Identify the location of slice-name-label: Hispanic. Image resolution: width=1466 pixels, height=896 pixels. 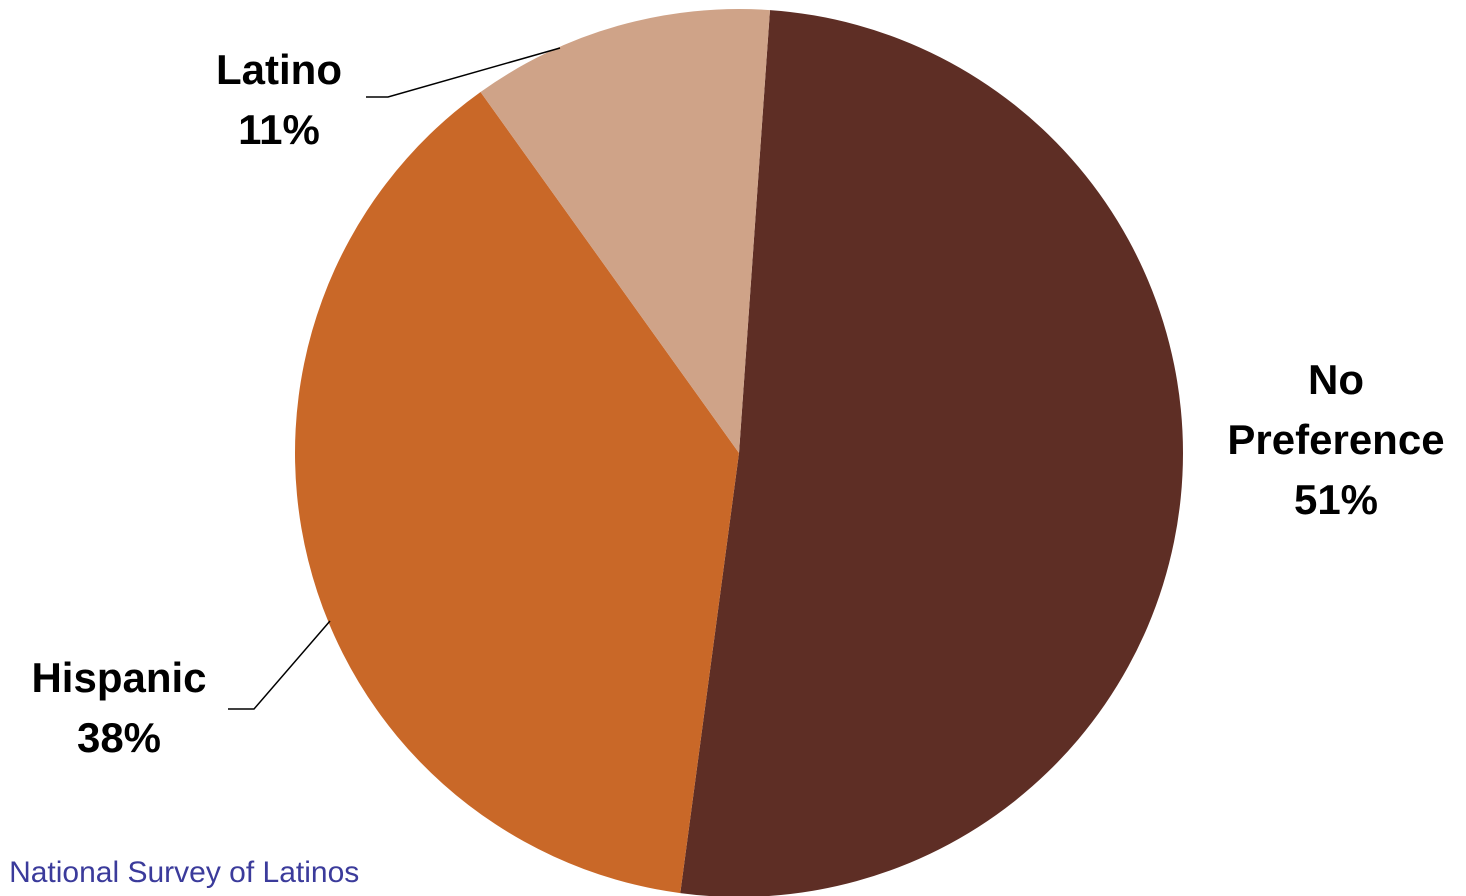
(118, 677).